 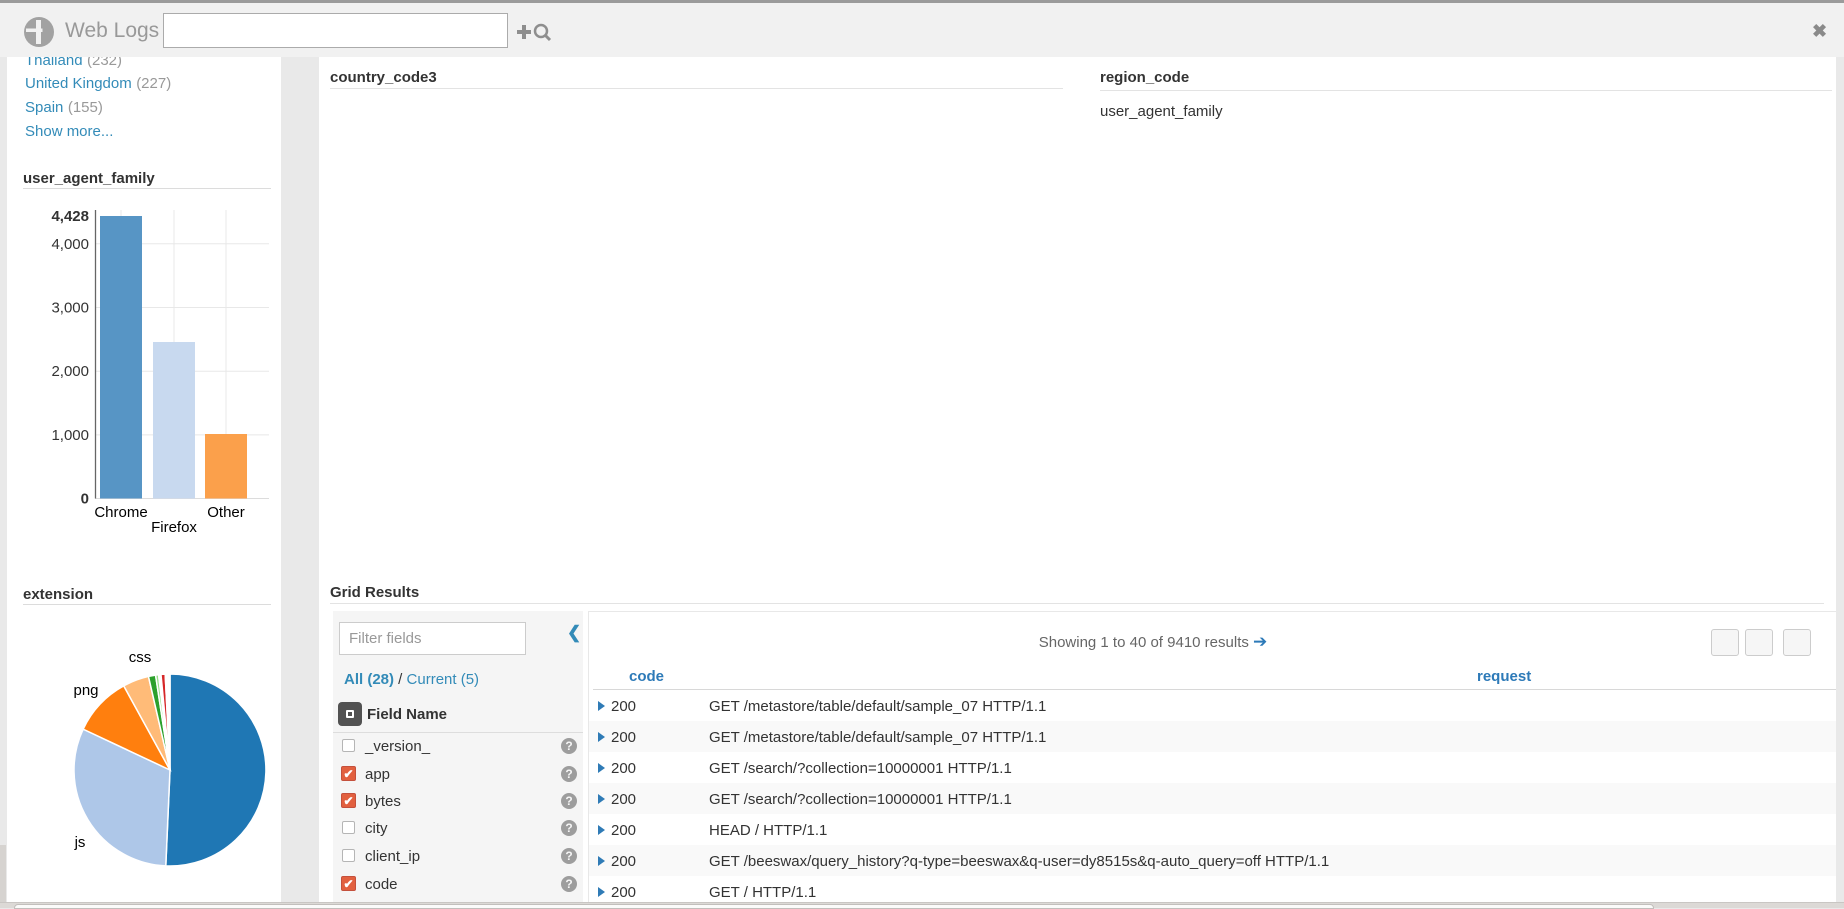 What do you see at coordinates (140, 657) in the screenshot?
I see `svg-text: css` at bounding box center [140, 657].